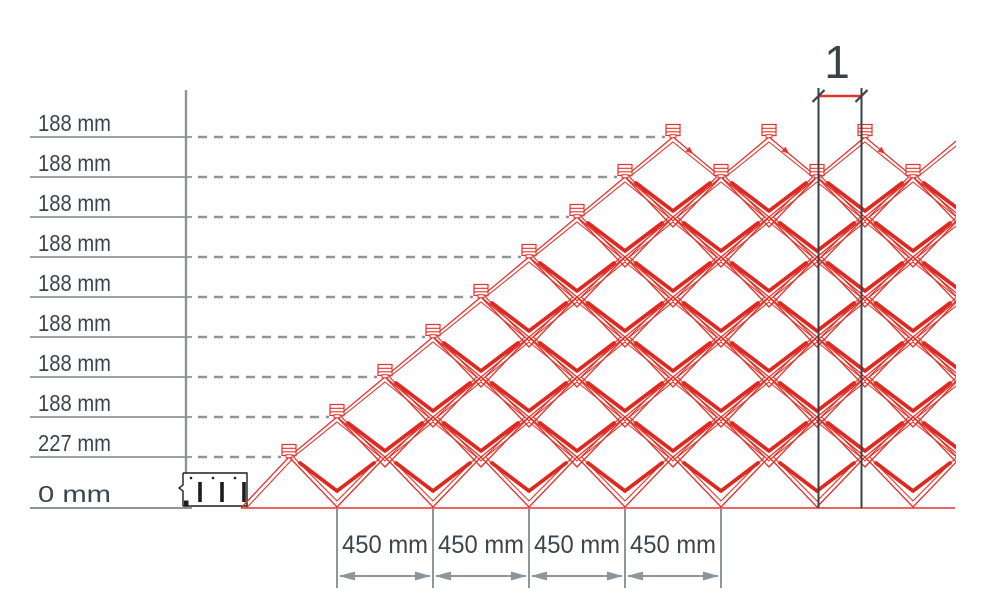 The image size is (992, 614). I want to click on axis-label: 227 mm, so click(74, 443).